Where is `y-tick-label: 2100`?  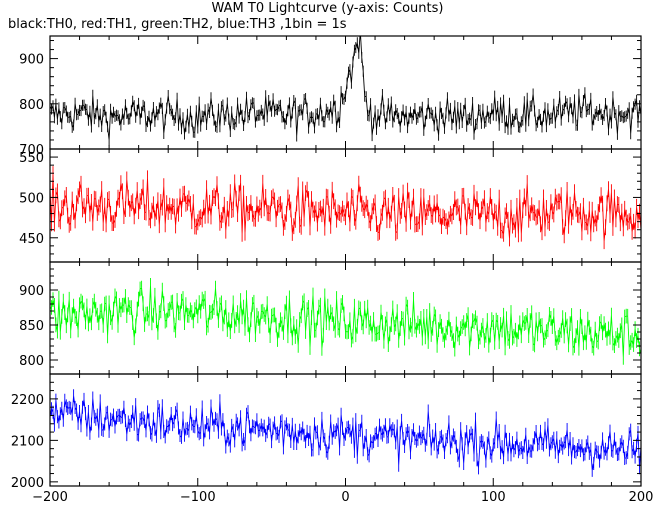
y-tick-label: 2100 is located at coordinates (27, 441).